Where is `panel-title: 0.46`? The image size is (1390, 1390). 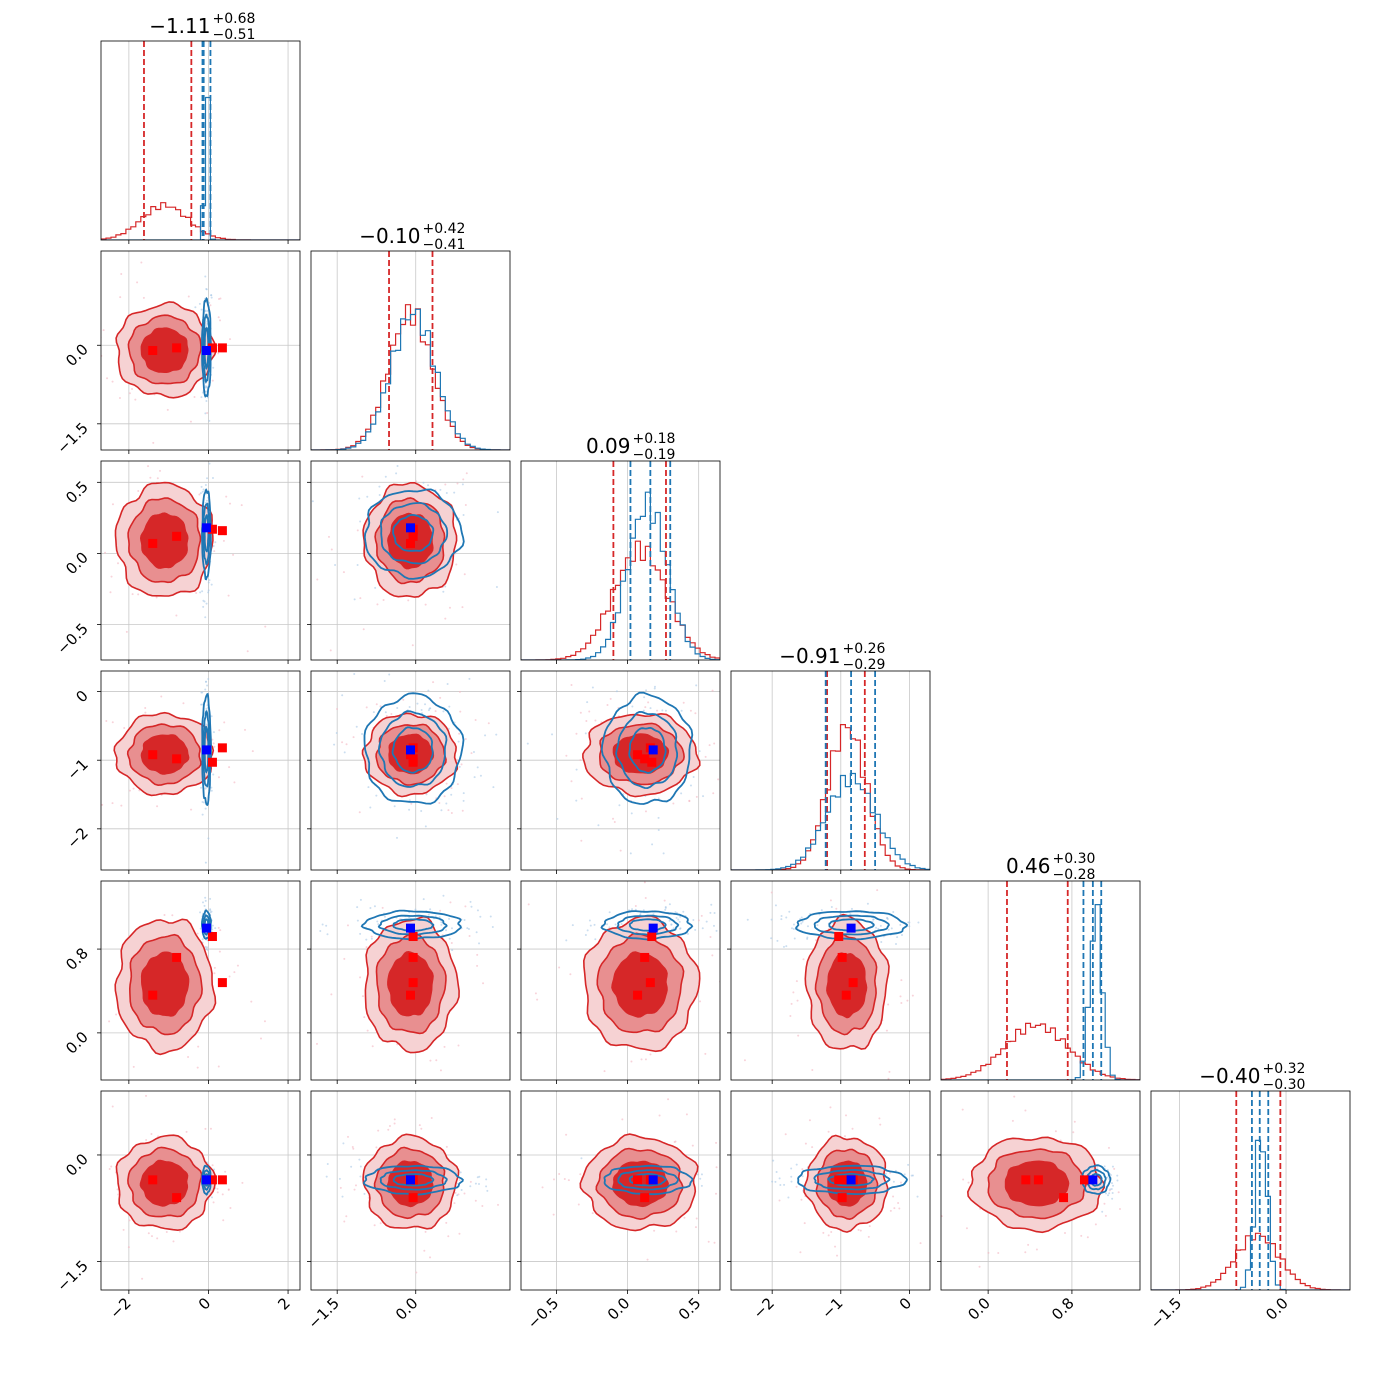
panel-title: 0.46 is located at coordinates (1028, 866).